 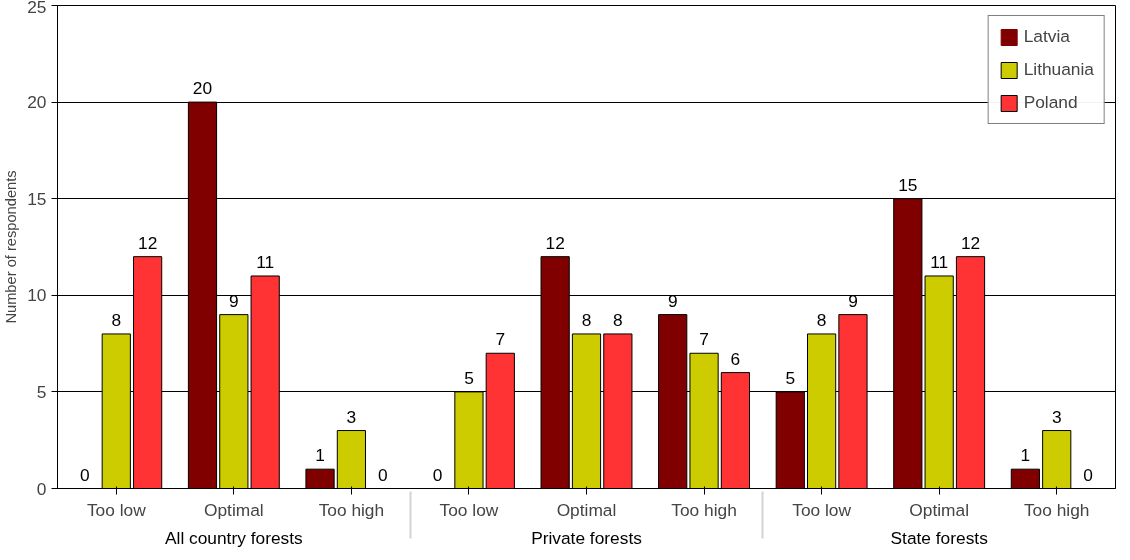 What do you see at coordinates (587, 537) in the screenshot?
I see `text: Private forests` at bounding box center [587, 537].